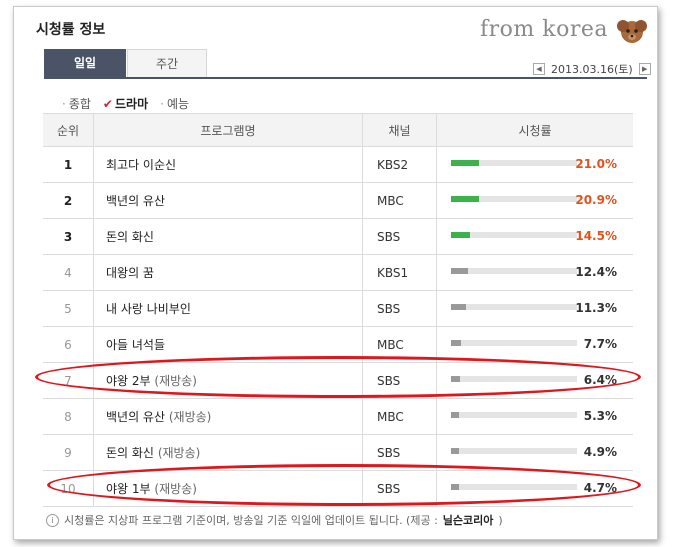 The height and width of the screenshot is (547, 673). What do you see at coordinates (632, 31) in the screenshot?
I see `puppy-icon` at bounding box center [632, 31].